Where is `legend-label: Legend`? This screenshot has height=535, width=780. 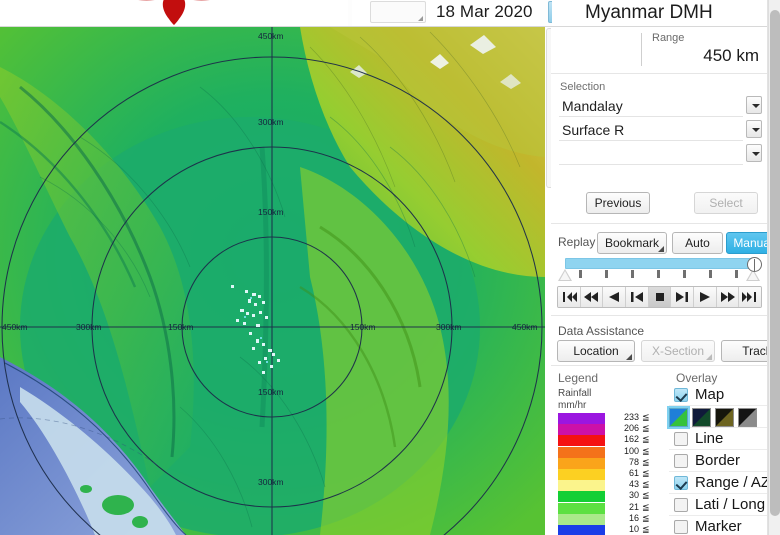
legend-label: Legend is located at coordinates (578, 378).